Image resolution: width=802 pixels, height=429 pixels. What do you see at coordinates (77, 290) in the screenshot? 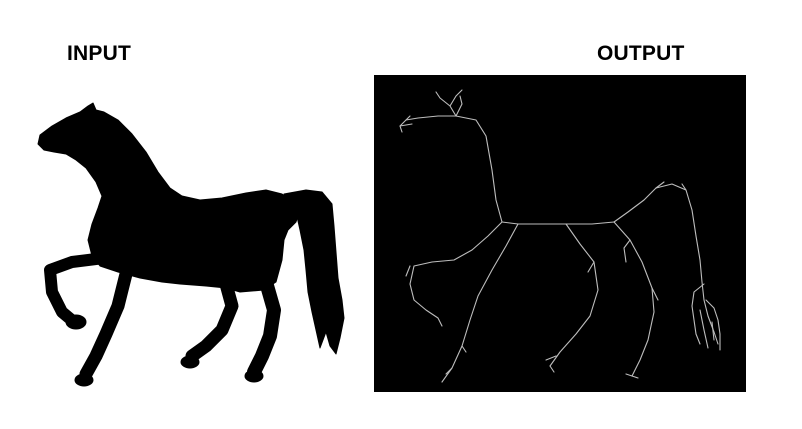
I see `horse-front-leg-raised` at bounding box center [77, 290].